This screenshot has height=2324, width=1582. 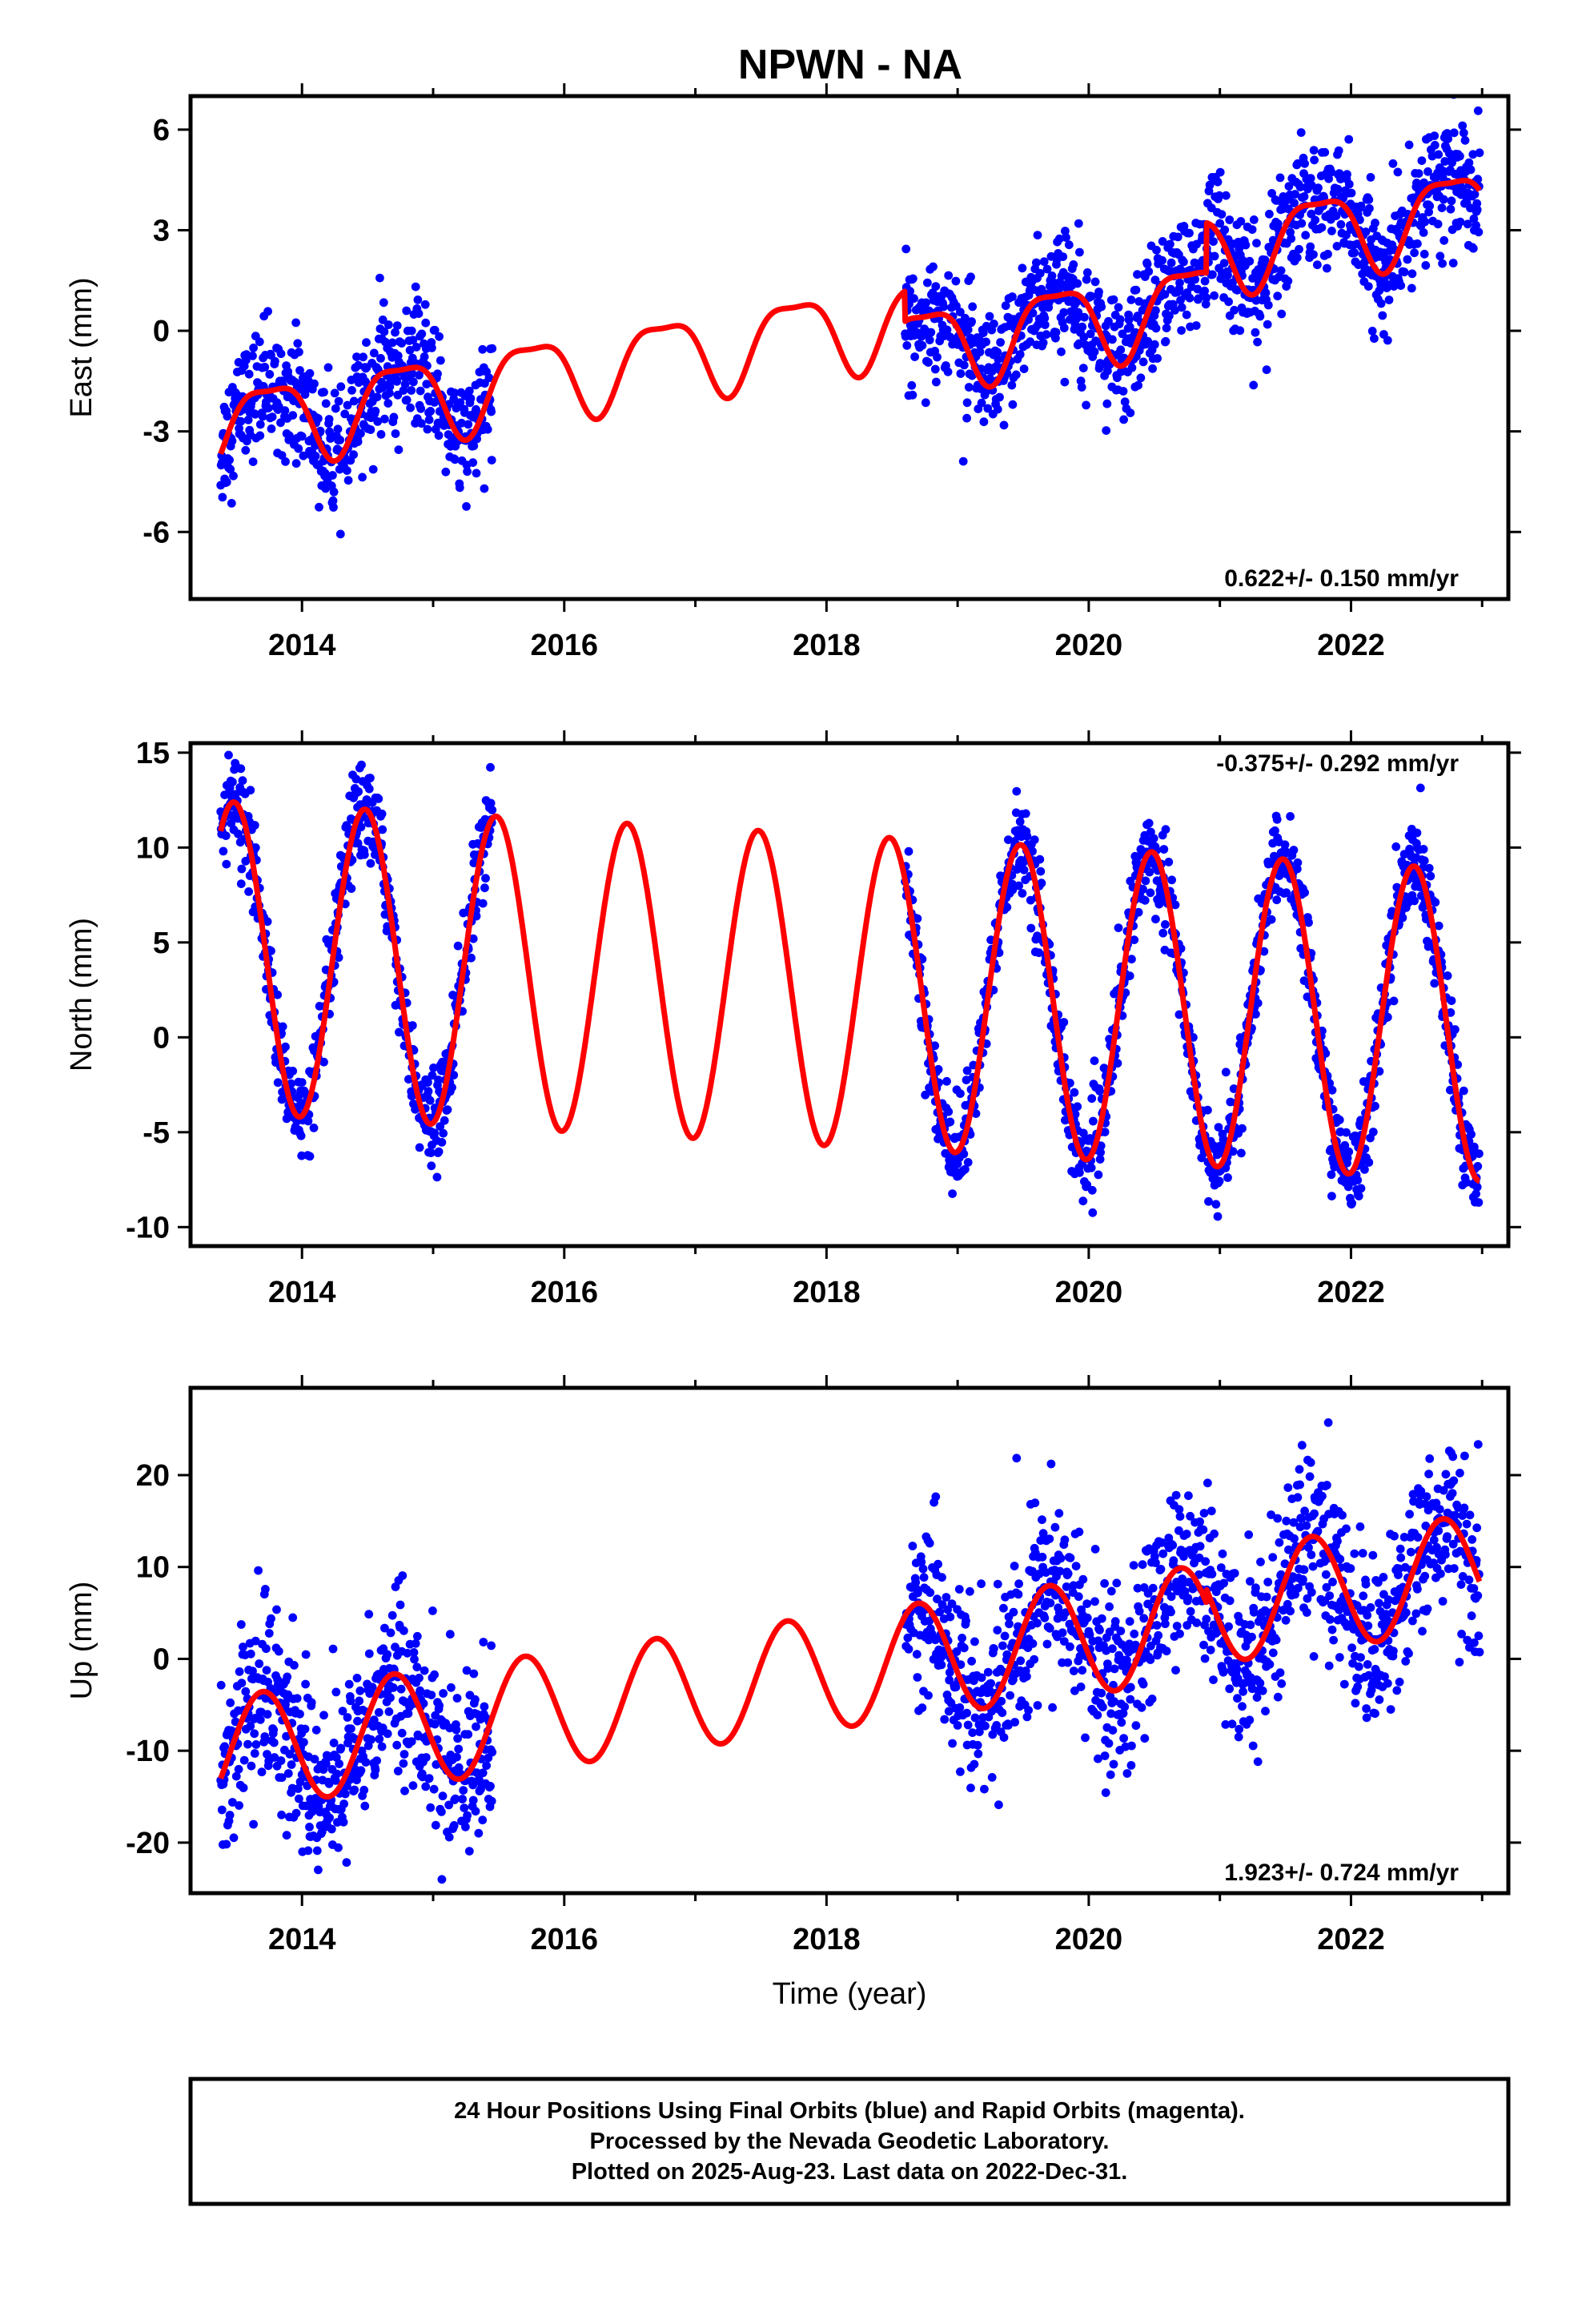 What do you see at coordinates (1089, 645) in the screenshot?
I see `east-xtick-label: 2020` at bounding box center [1089, 645].